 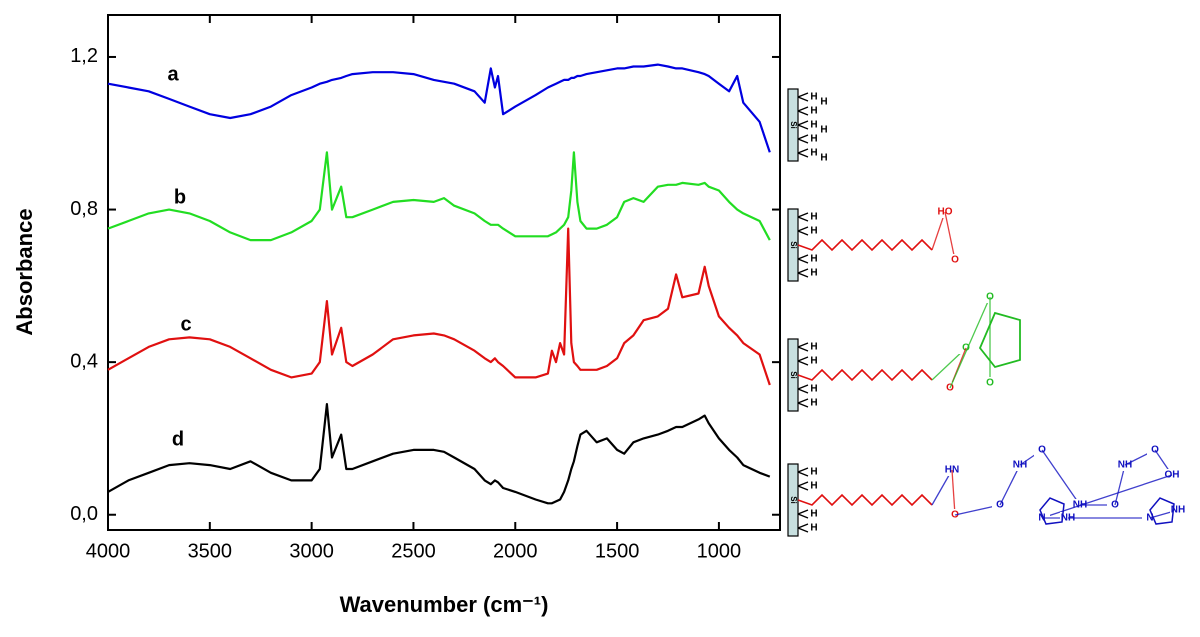 What do you see at coordinates (617, 551) in the screenshot?
I see `x-tick-label: 1500` at bounding box center [617, 551].